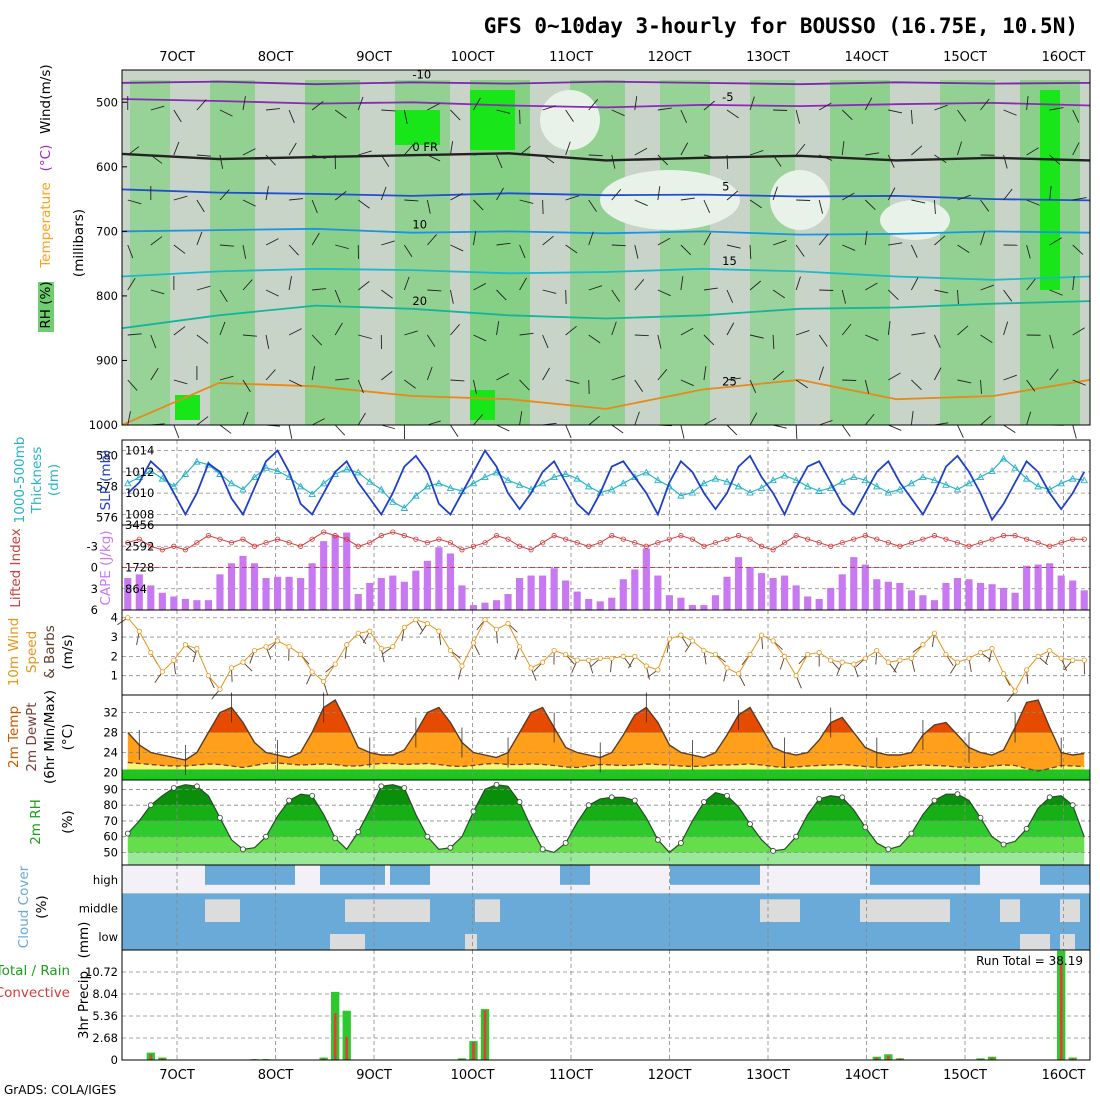 The height and width of the screenshot is (1100, 1100). I want to click on footer-credit: GrADS: COLA/IGES, so click(60, 1090).